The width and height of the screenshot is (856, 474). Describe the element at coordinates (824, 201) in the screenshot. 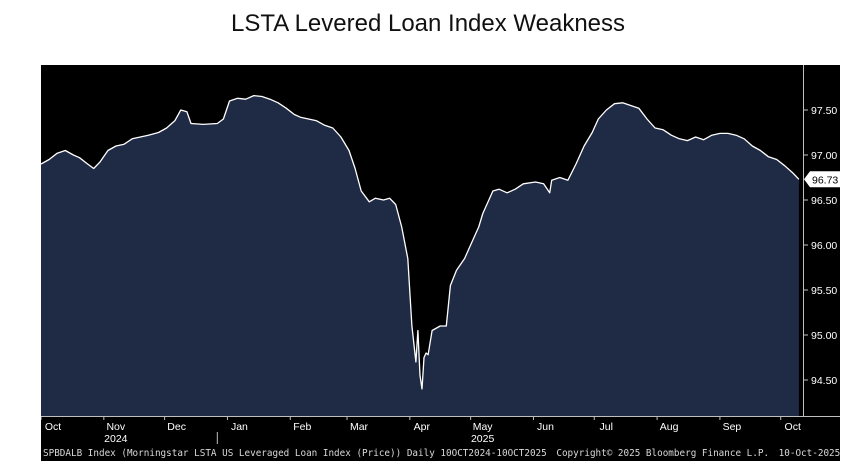

I see `y-tick-label: 96.50` at that location.